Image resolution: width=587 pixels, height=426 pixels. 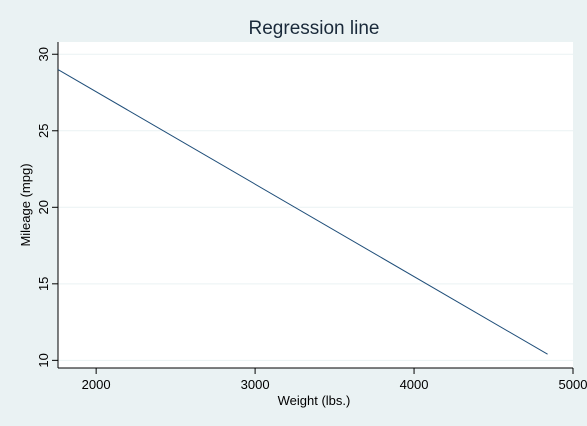 What do you see at coordinates (314, 400) in the screenshot?
I see `x-axis-title: Weight (lbs.)` at bounding box center [314, 400].